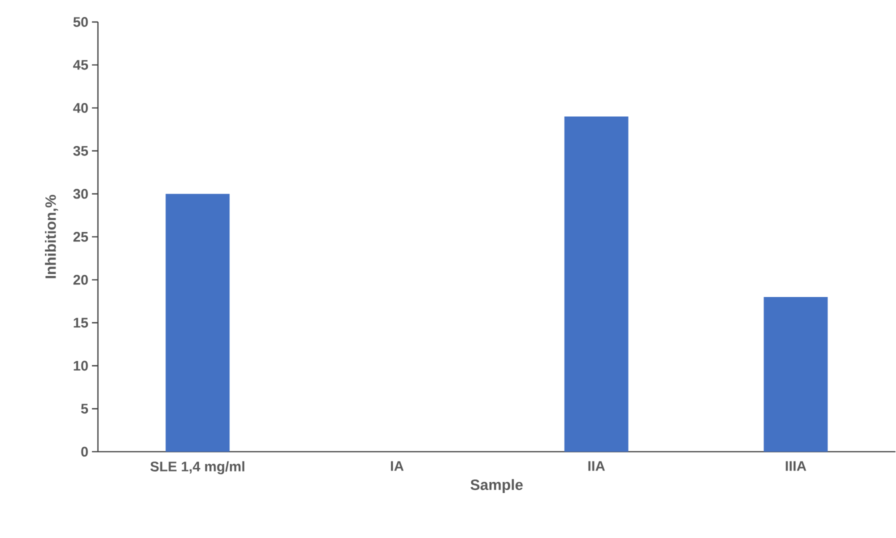 The height and width of the screenshot is (538, 896). I want to click on y-tick-label: 5, so click(84, 409).